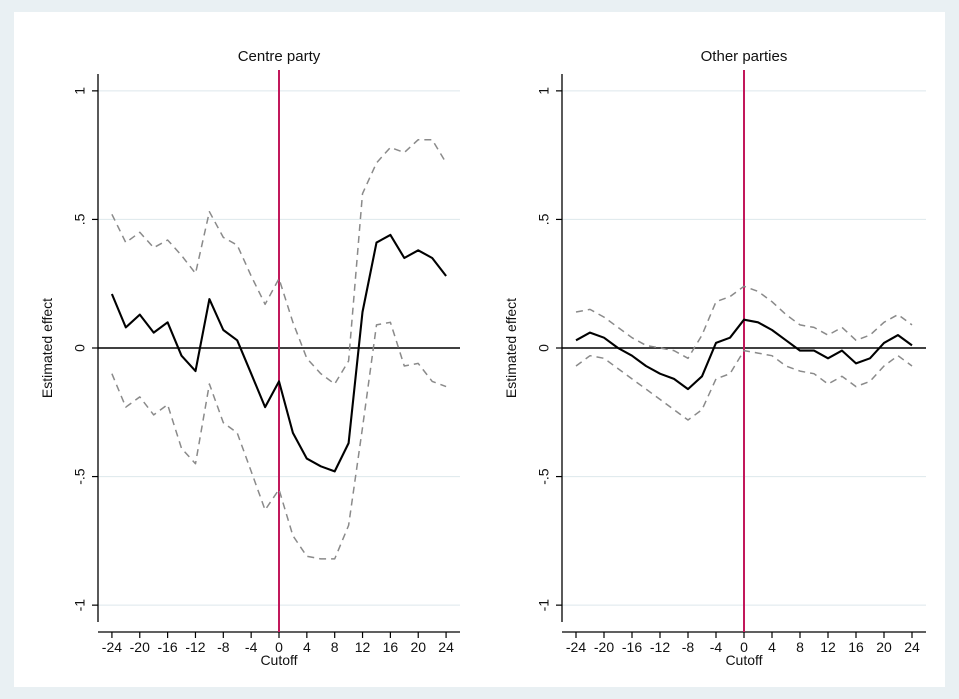  I want to click on panel-title: Centre party, so click(279, 56).